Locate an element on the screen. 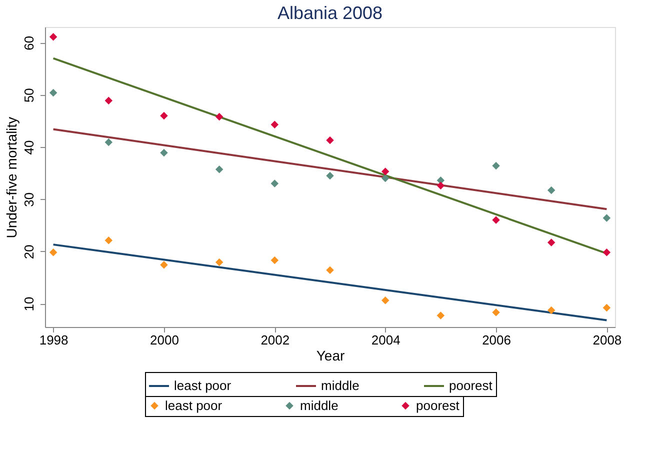 This screenshot has width=653, height=458. y-tick-label: 10 is located at coordinates (29, 304).